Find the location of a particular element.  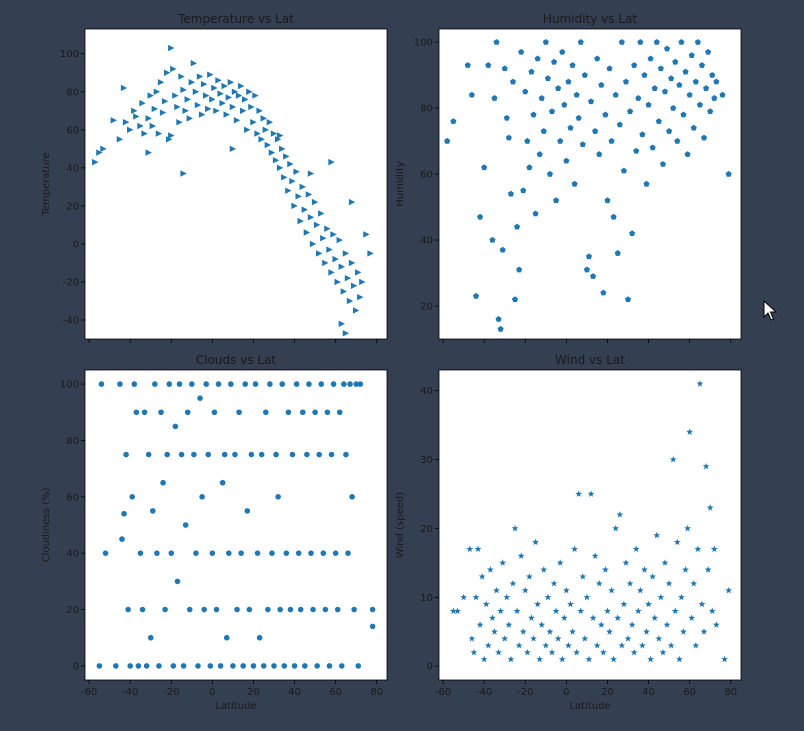

y-axis-label: Cloudiness (%) is located at coordinates (46, 525).